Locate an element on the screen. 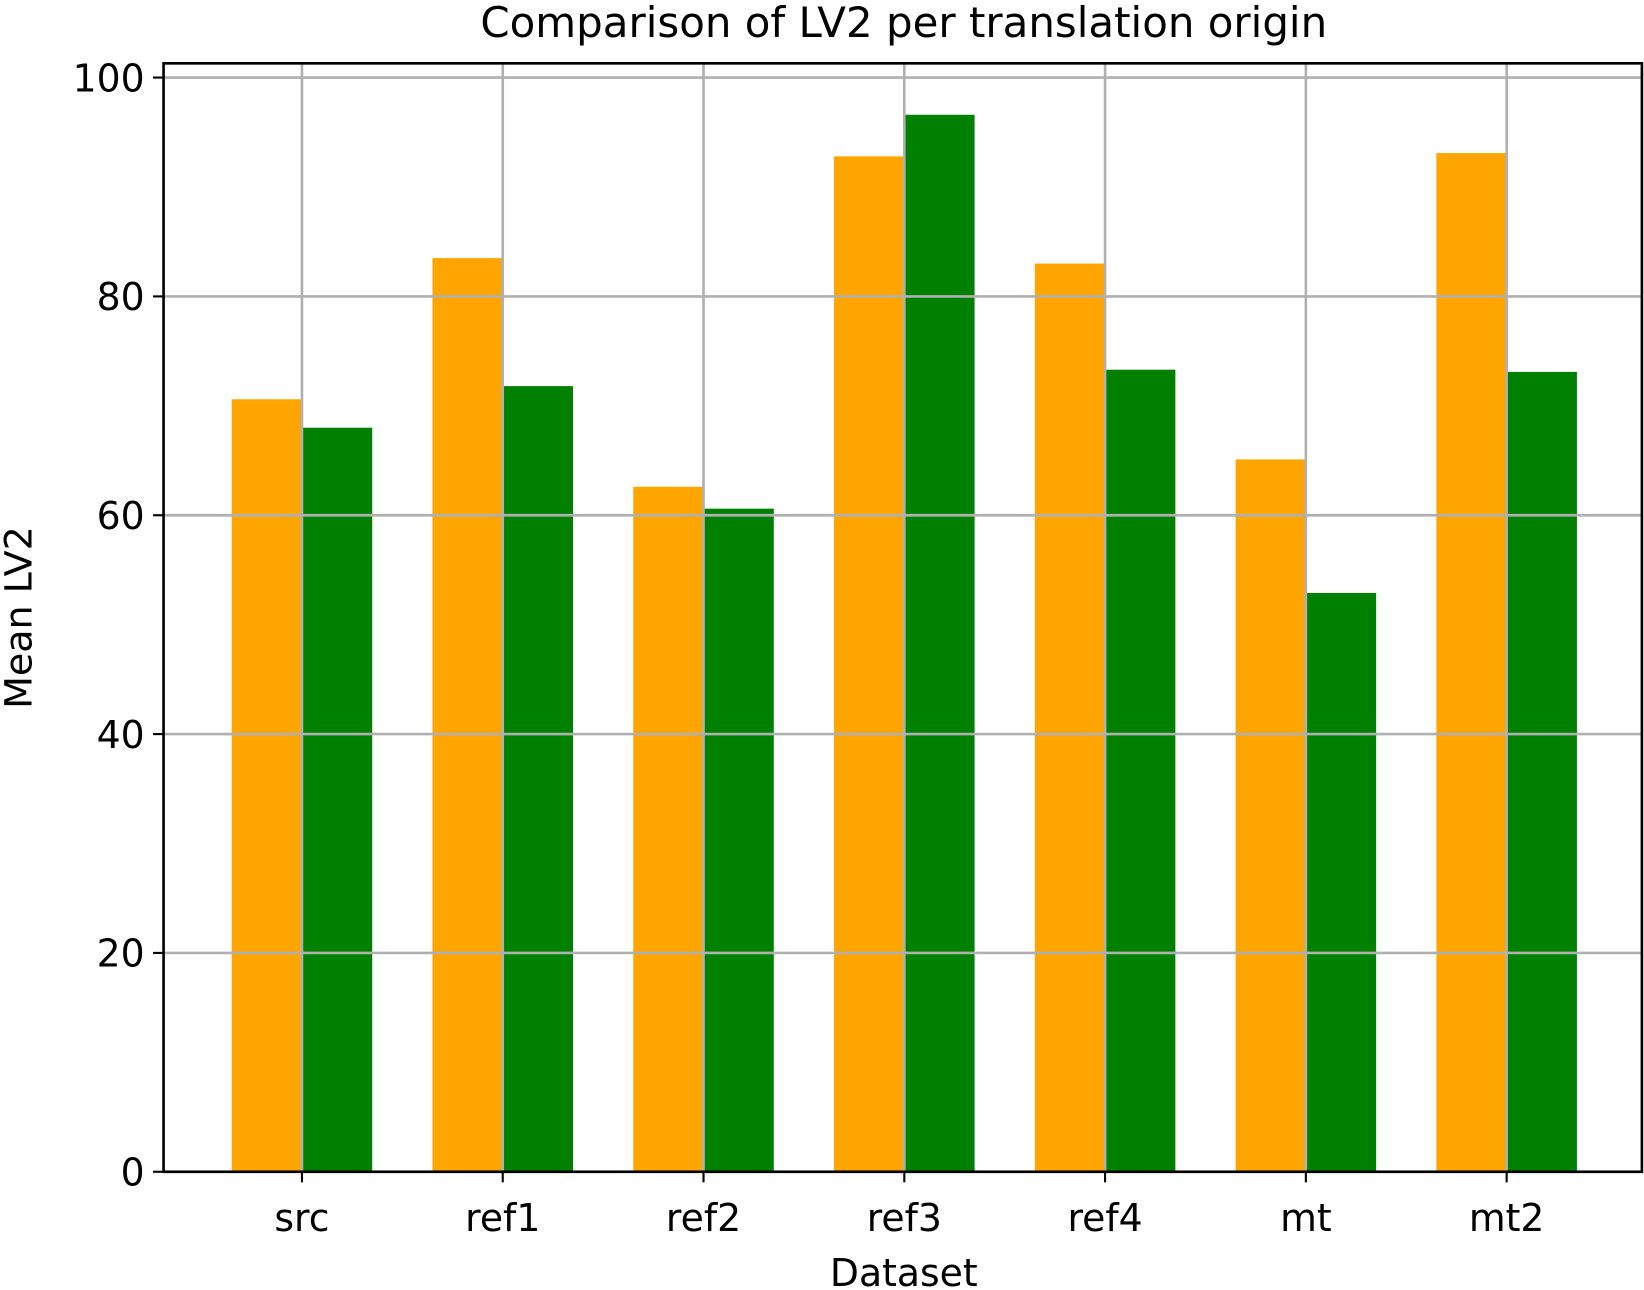 Image resolution: width=1644 pixels, height=1290 pixels. y-tick-label: 80 is located at coordinates (121, 297).